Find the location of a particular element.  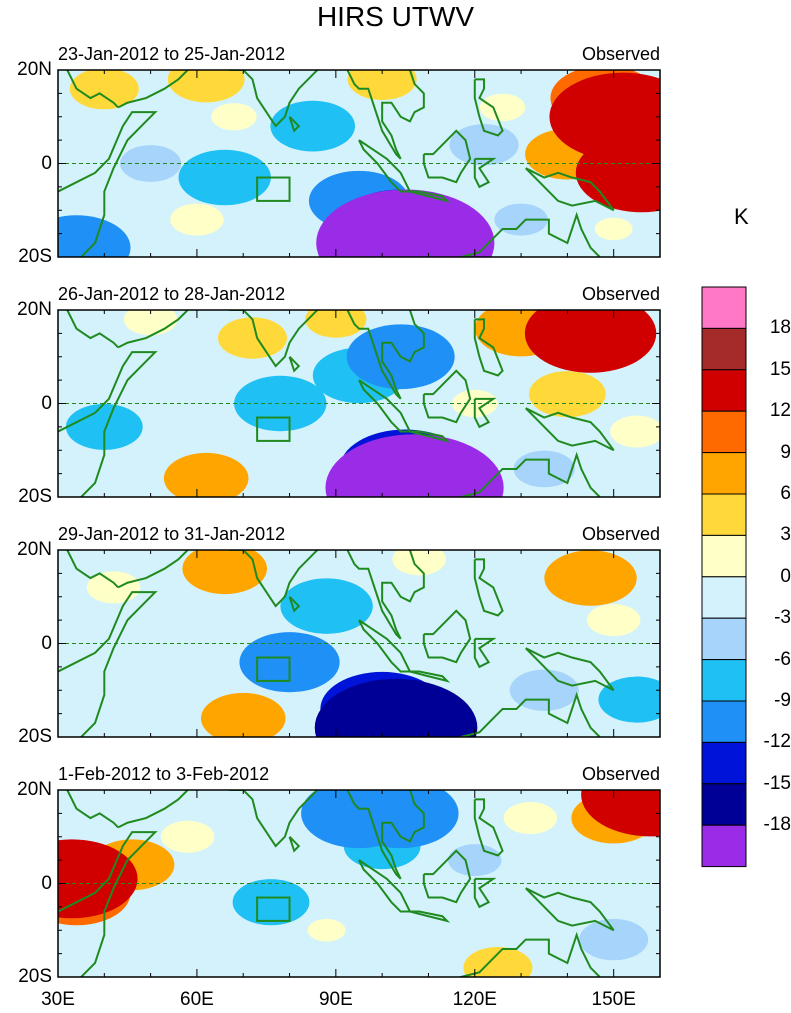

panel-title-1: 23-Jan-2012 to 25-Jan-2012 is located at coordinates (172, 54).